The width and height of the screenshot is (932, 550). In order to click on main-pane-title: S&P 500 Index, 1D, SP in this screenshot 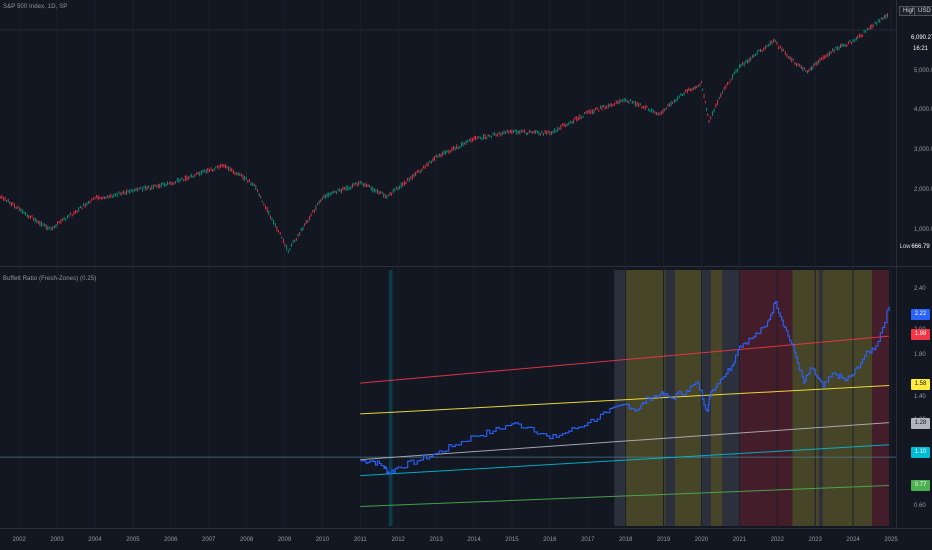, I will do `click(35, 7)`.